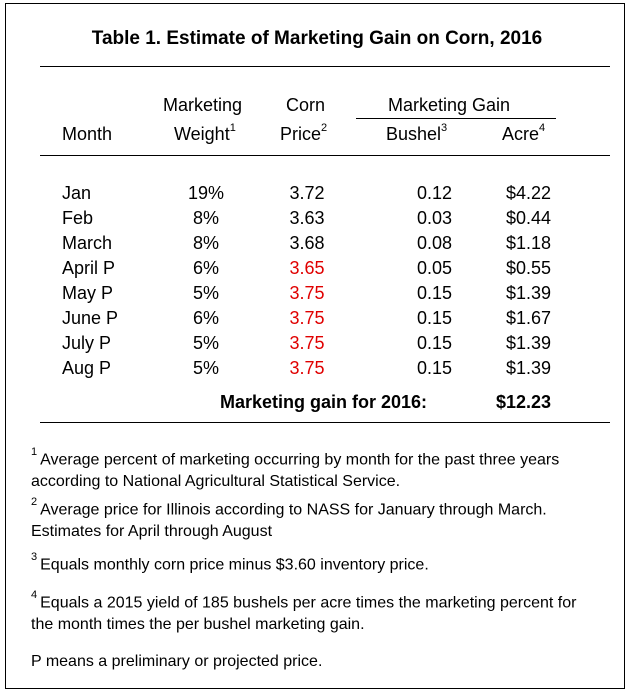 The image size is (634, 698). I want to click on cell-price: 3.72, so click(307, 193).